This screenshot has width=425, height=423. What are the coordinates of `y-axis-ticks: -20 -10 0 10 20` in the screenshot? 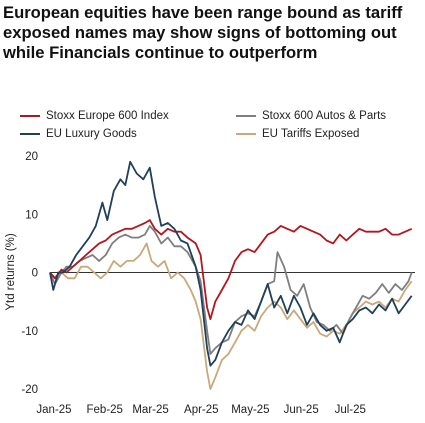 It's located at (29, 273).